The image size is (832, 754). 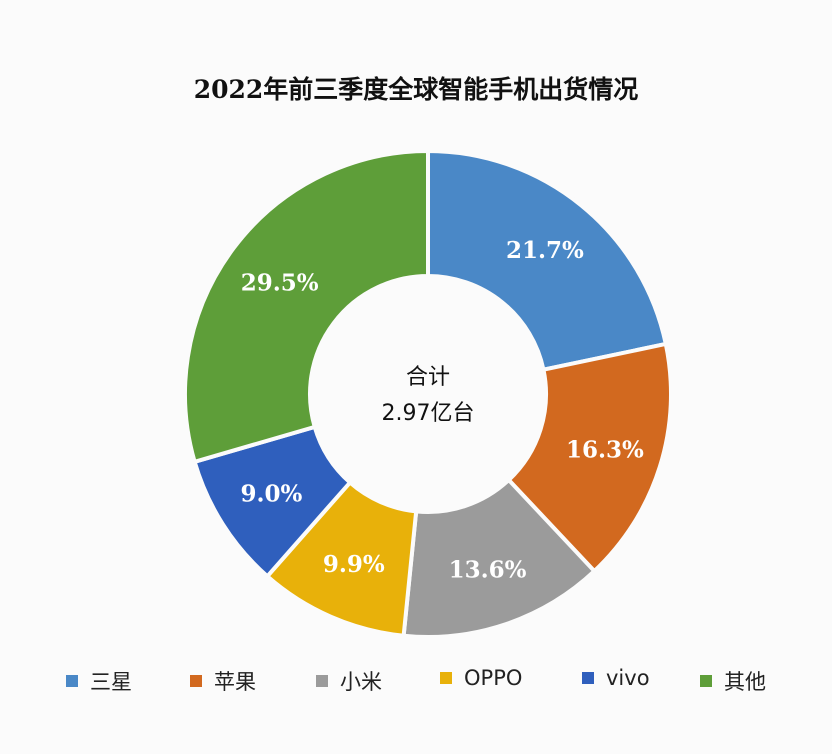 What do you see at coordinates (354, 564) in the screenshot?
I see `data-label: 9.9%` at bounding box center [354, 564].